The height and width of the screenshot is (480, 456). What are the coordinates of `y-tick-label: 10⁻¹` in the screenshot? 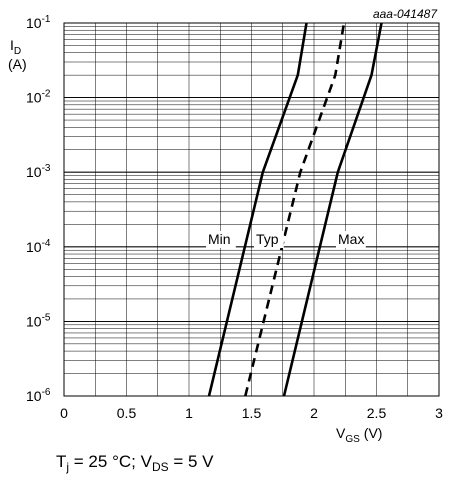 It's located at (38, 22).